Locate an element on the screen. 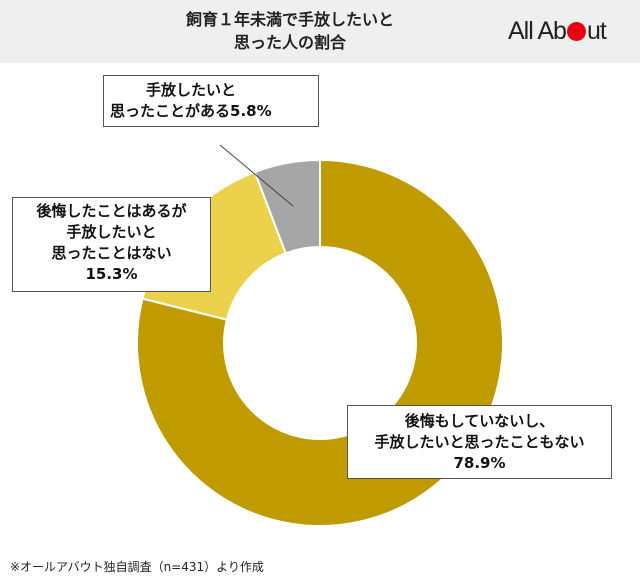 This screenshot has width=640, height=587. header-bar: 飼育１年未満で手放したいと 思った人の割合 All Ab ut is located at coordinates (320, 31).